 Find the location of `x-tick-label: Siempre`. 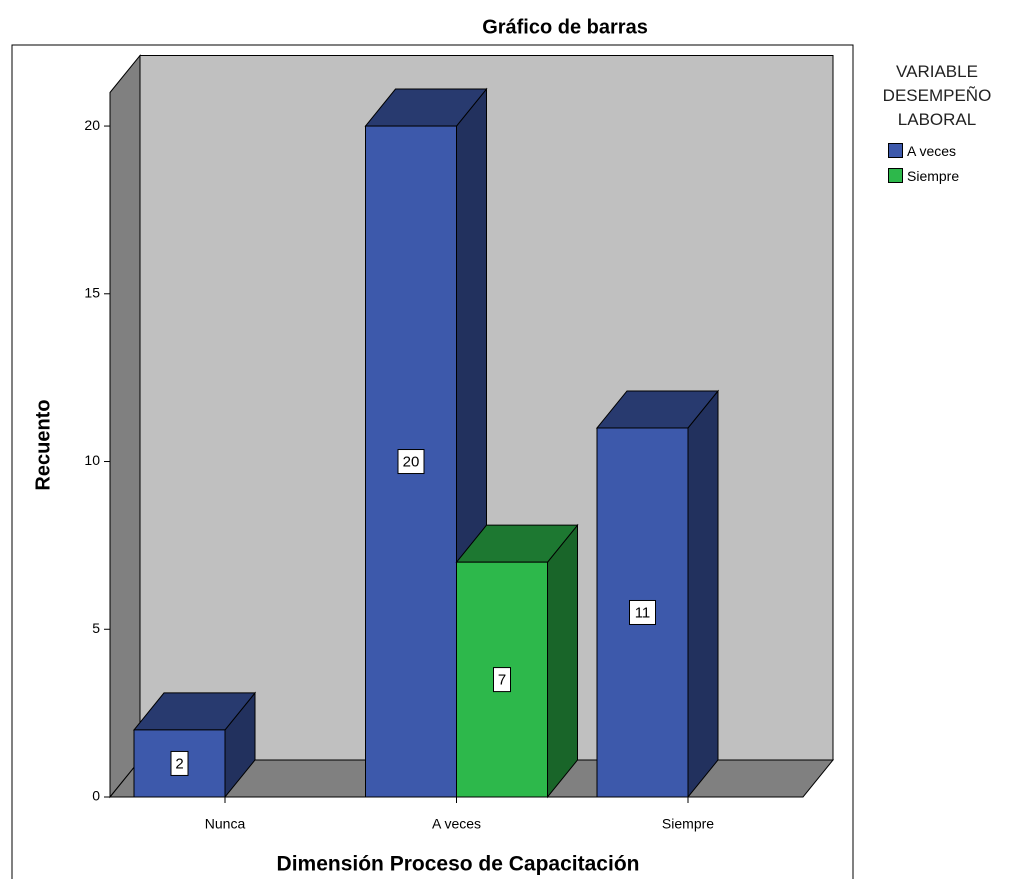

x-tick-label: Siempre is located at coordinates (688, 824).